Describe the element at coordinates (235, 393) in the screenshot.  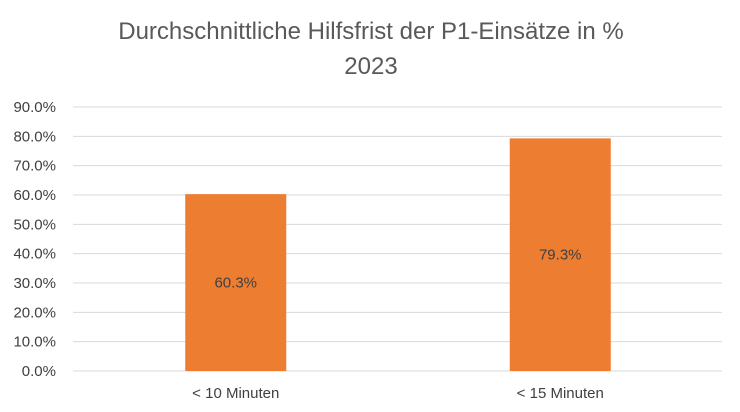
I see `x-category-label: < 10 Minuten` at that location.